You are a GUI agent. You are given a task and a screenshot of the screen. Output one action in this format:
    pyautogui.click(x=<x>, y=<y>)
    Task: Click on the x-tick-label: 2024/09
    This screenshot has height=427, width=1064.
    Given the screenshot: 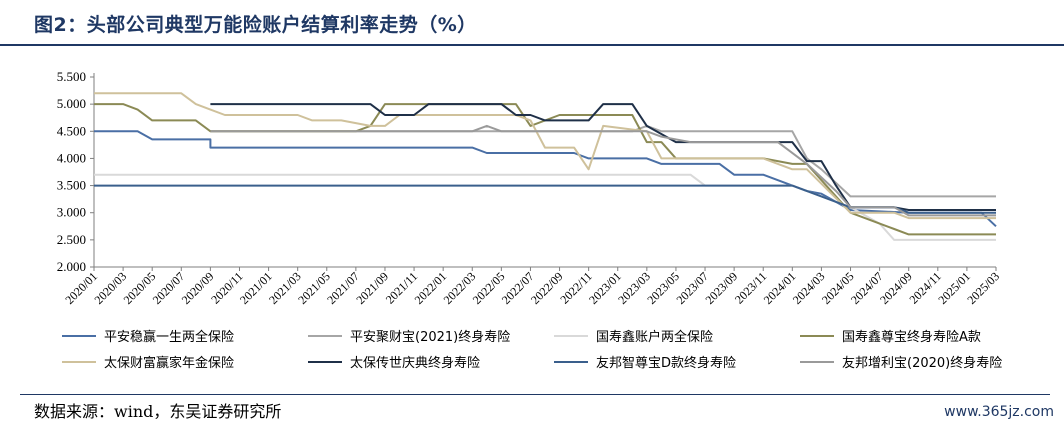 What is the action you would take?
    pyautogui.click(x=896, y=288)
    